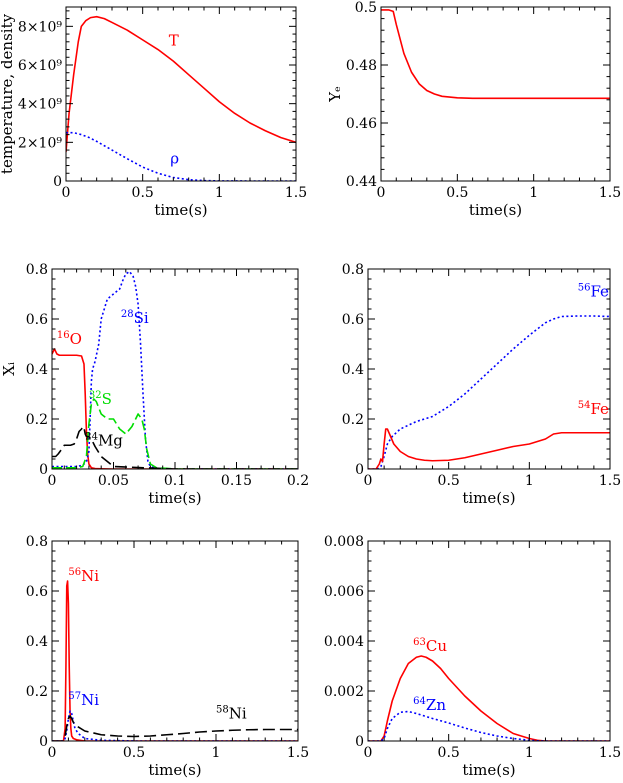  Describe the element at coordinates (489, 698) in the screenshot. I see `series-line-63Cu` at that location.